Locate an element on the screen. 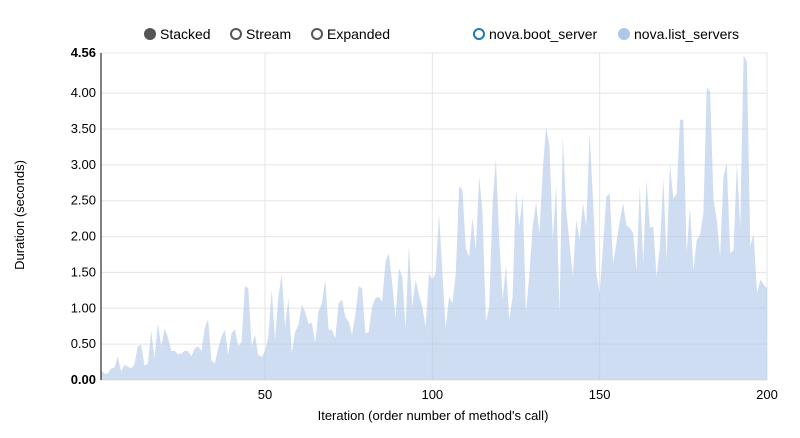 The image size is (800, 438). y-tick-label: 3.00 is located at coordinates (83, 164).